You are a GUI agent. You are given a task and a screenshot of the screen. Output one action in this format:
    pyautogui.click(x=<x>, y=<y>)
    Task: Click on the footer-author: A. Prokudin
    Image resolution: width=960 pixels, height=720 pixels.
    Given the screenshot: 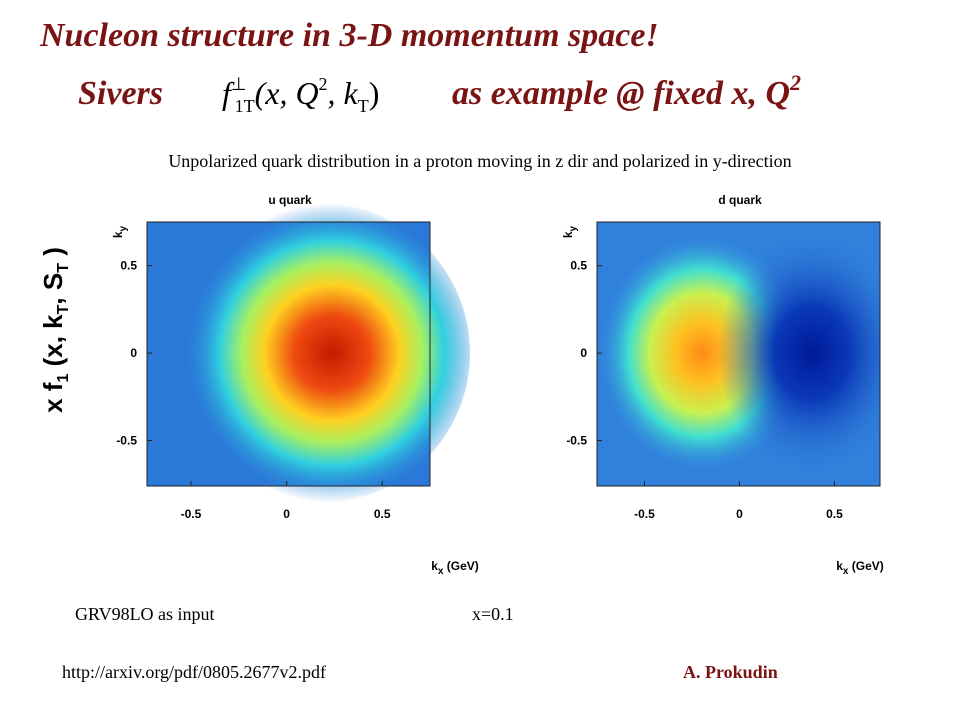 What is the action you would take?
    pyautogui.click(x=730, y=672)
    